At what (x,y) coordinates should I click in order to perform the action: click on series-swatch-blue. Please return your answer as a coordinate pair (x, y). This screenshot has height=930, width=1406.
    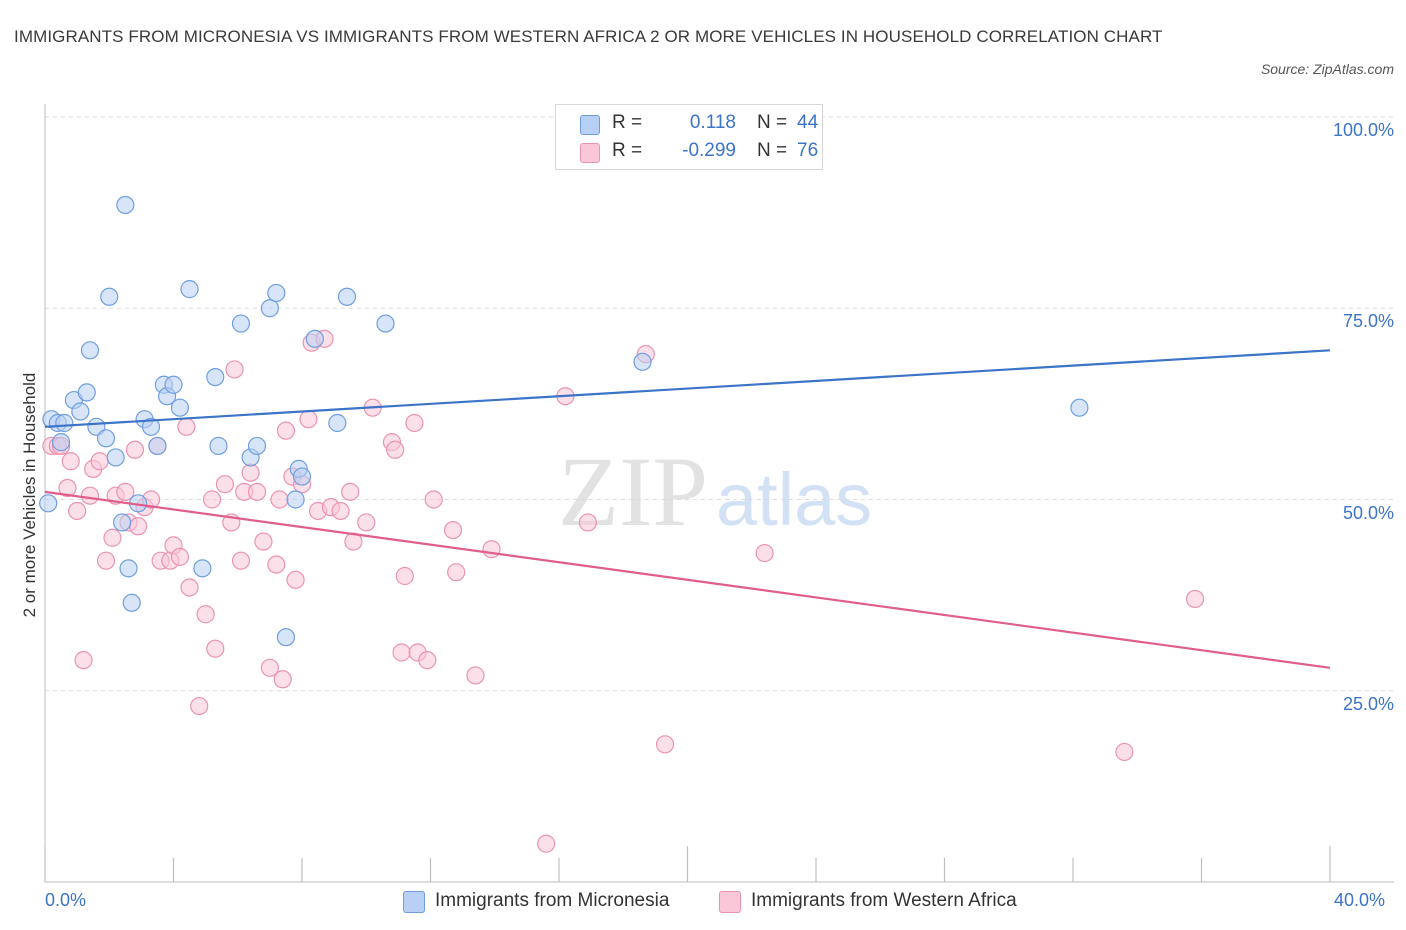
    Looking at the image, I should click on (414, 902).